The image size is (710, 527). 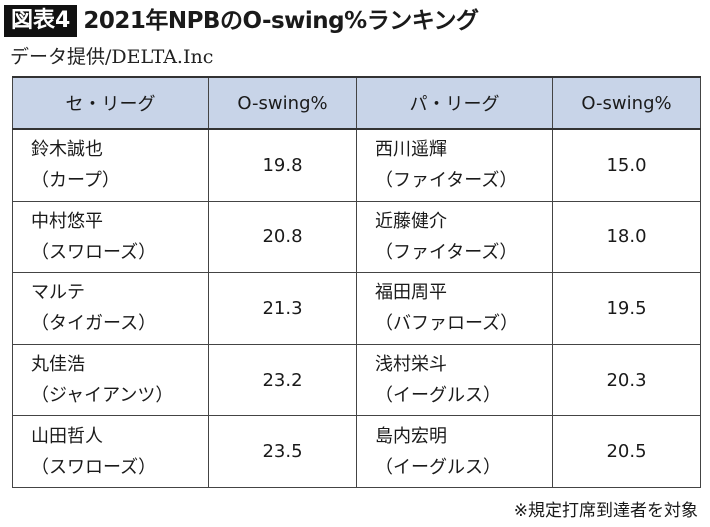 I want to click on player-name-central: 丸佳浩 （ジャイアンツ）, so click(x=110, y=380).